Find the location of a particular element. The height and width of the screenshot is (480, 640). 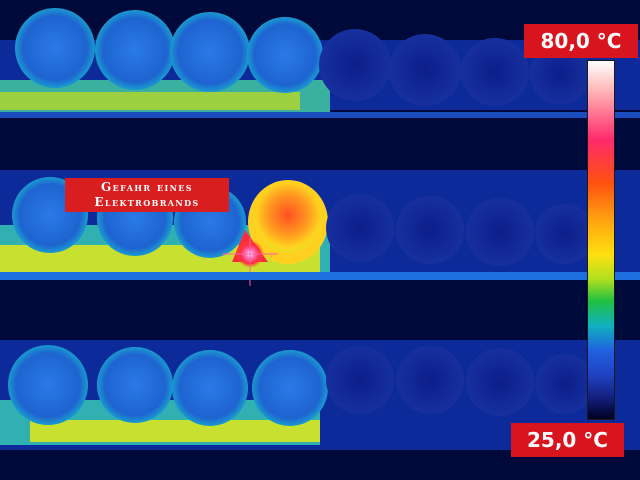

scale-min-label: 25,0 °C is located at coordinates (567, 440).